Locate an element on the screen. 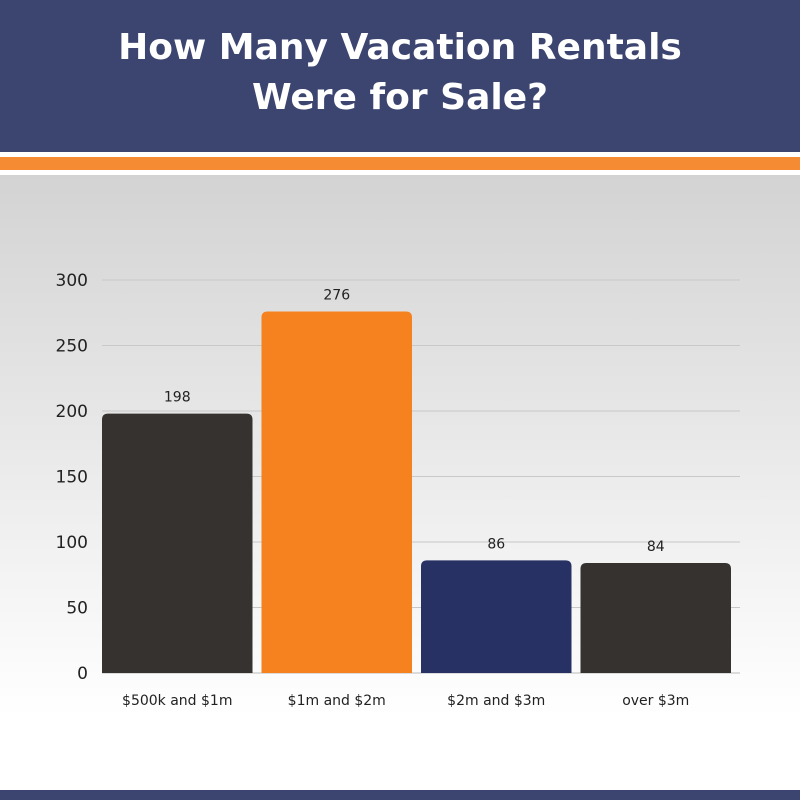 This screenshot has height=800, width=800. y-tick-label: 50 is located at coordinates (77, 609).